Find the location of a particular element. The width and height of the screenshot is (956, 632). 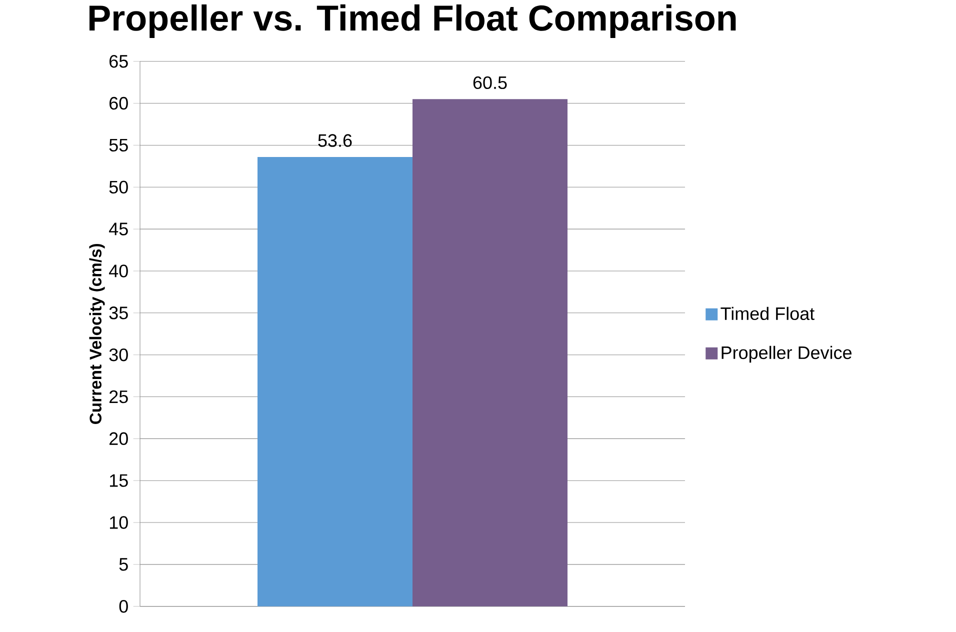

legend-label: Propeller Device is located at coordinates (787, 354).